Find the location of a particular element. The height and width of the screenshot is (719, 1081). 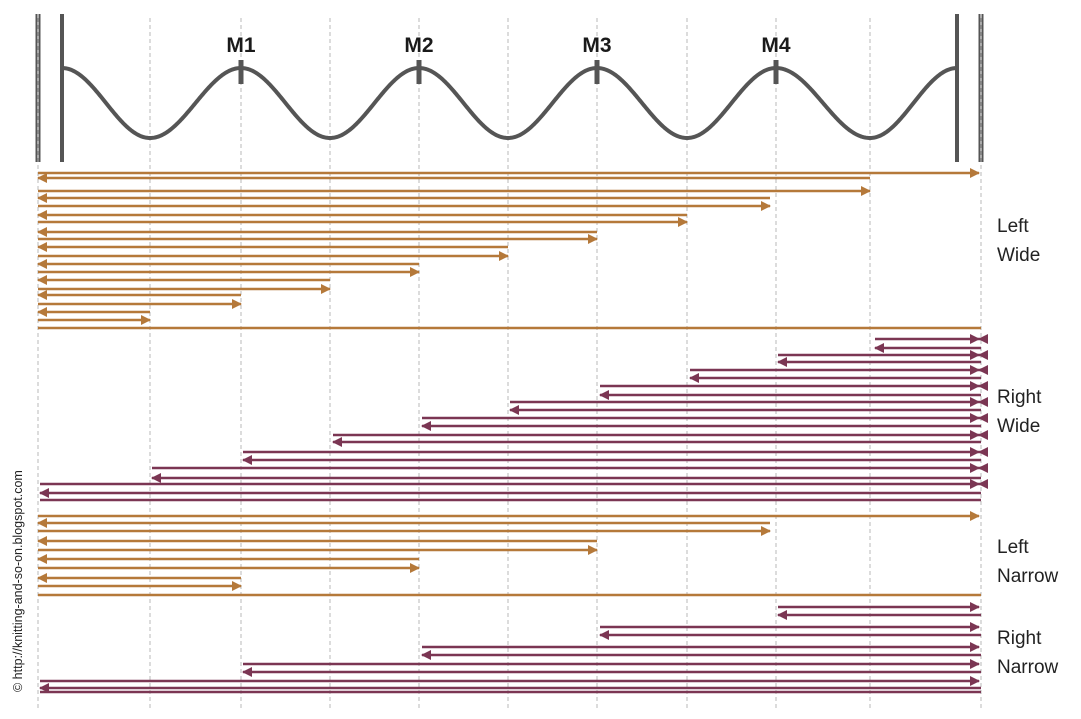

section-label-right-wide: Right Wide is located at coordinates (1019, 412).